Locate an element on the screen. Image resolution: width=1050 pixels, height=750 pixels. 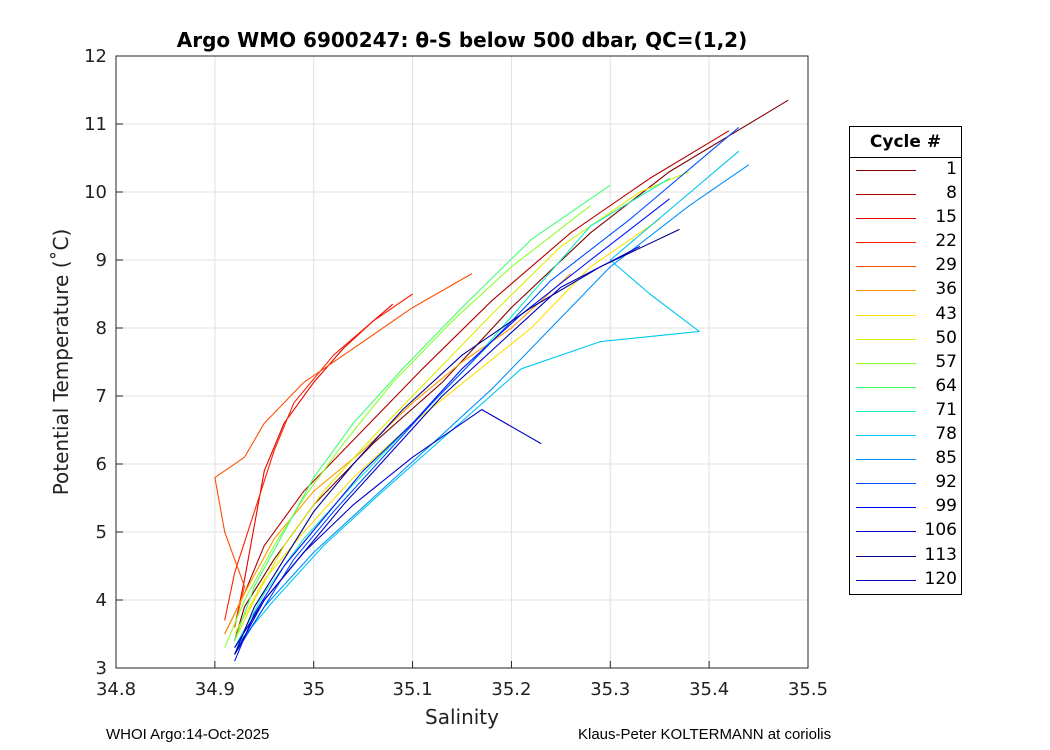
x-tick-label: 35.1 is located at coordinates (413, 689).